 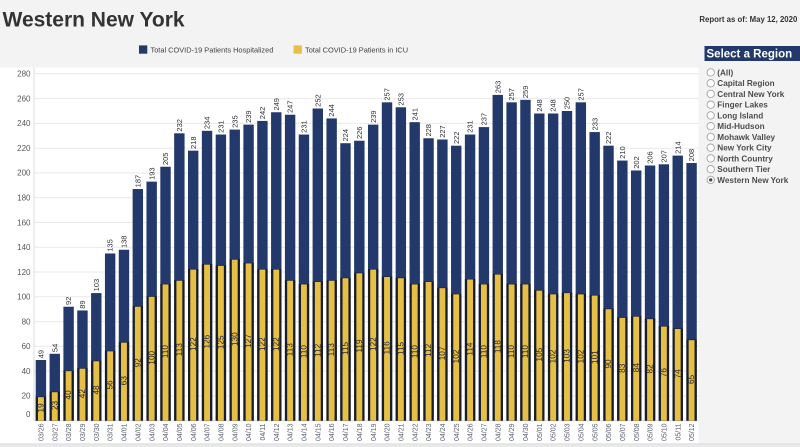 I want to click on svg-text: Total COVID-19 Patients in ICU, so click(x=356, y=50).